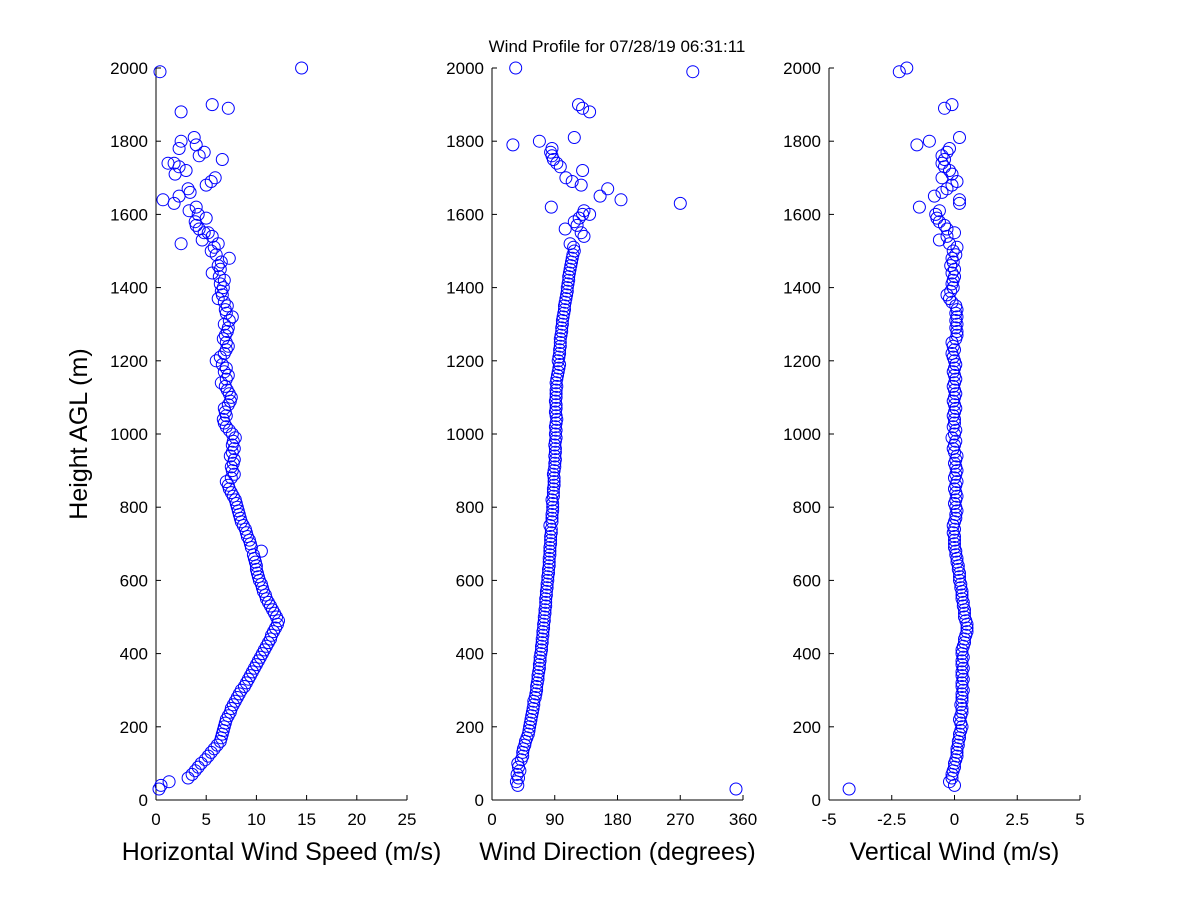 The width and height of the screenshot is (1200, 900). What do you see at coordinates (807, 507) in the screenshot?
I see `y-tick-label: 800` at bounding box center [807, 507].